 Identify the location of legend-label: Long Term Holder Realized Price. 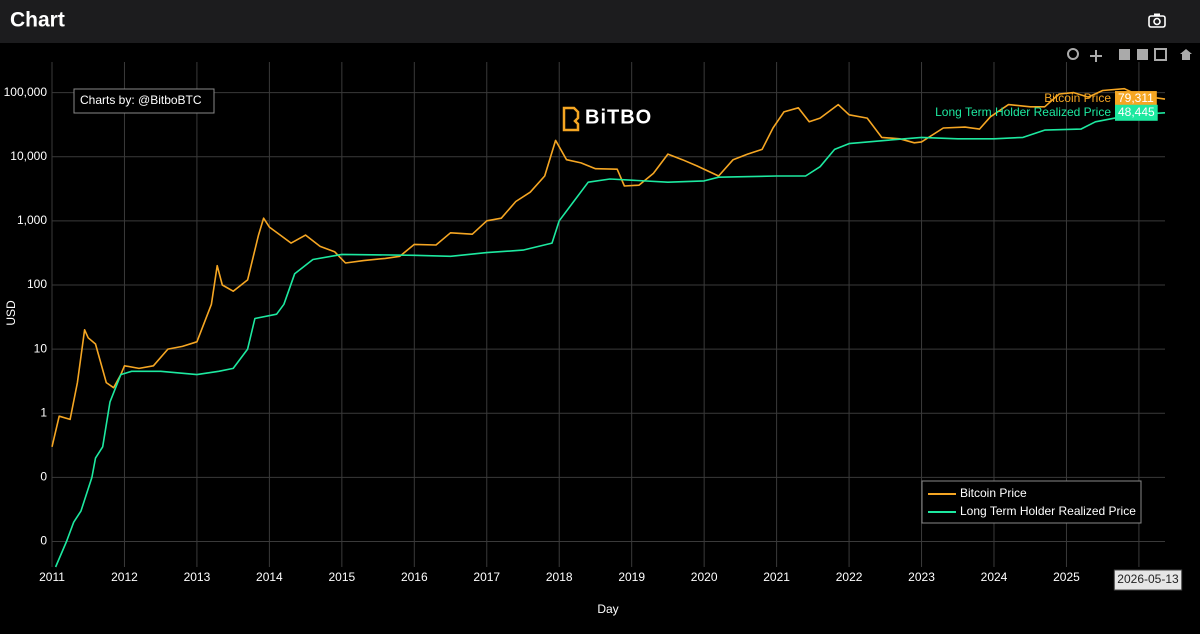
(1048, 511).